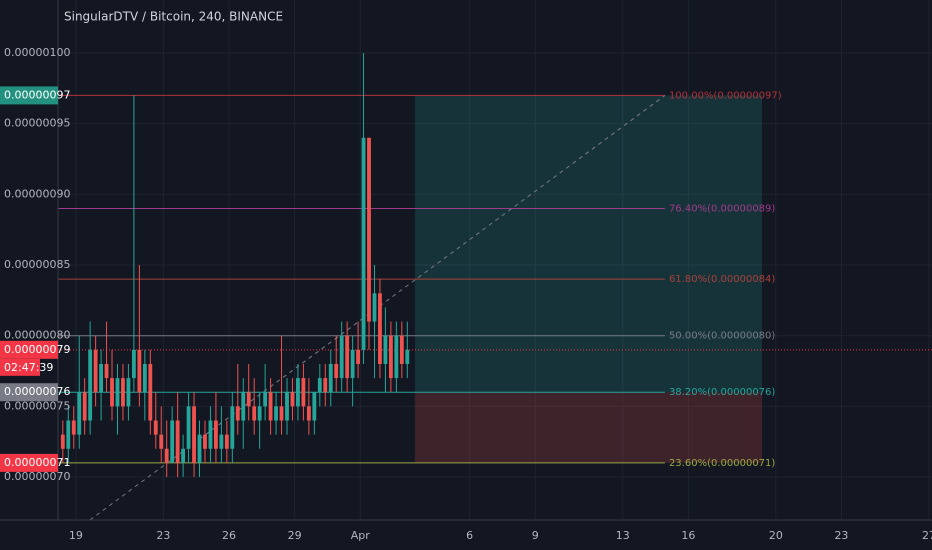  I want to click on y-tick-label: 0.00000090, so click(37, 193).